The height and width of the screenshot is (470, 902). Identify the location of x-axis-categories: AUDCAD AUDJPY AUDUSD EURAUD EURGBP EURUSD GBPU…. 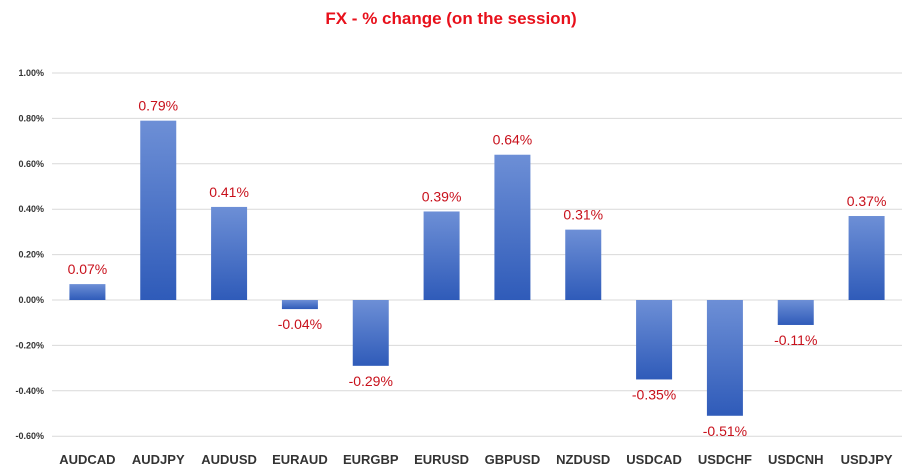
(476, 459).